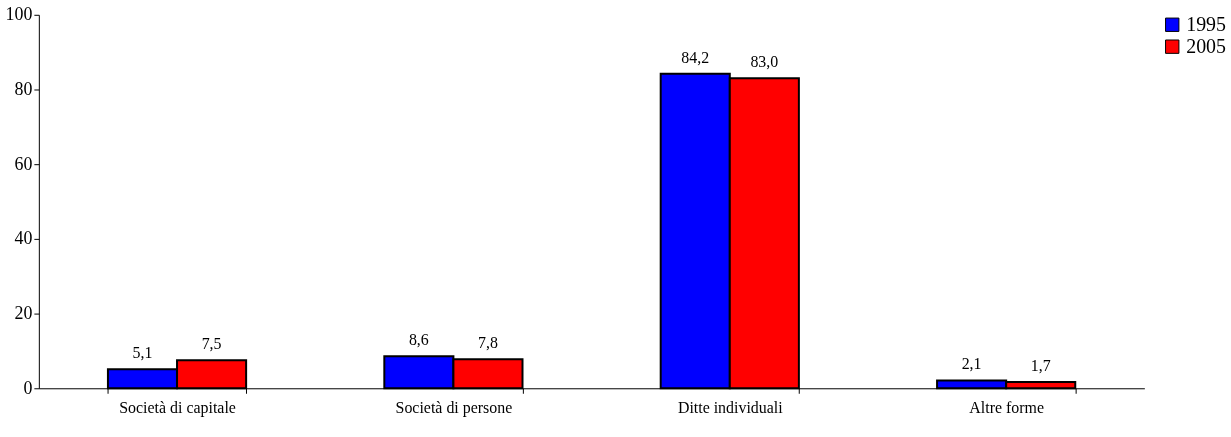 The height and width of the screenshot is (437, 1231). I want to click on y-tick-label: 100, so click(19, 14).